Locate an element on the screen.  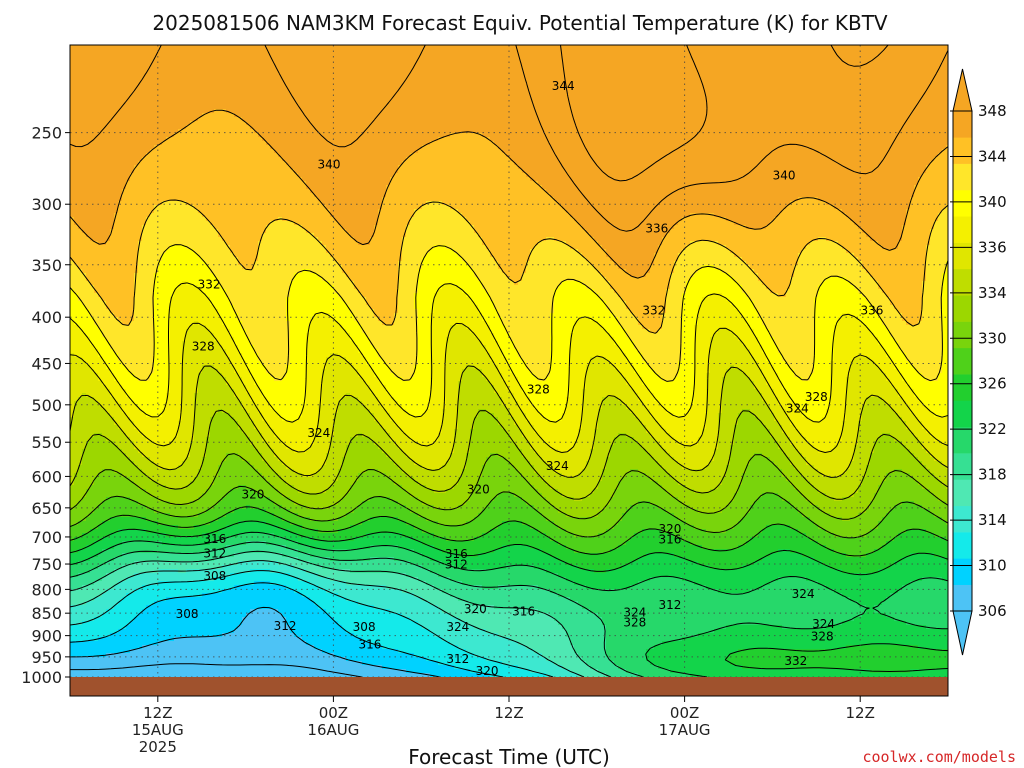
colorbar-label: 348 is located at coordinates (992, 111).